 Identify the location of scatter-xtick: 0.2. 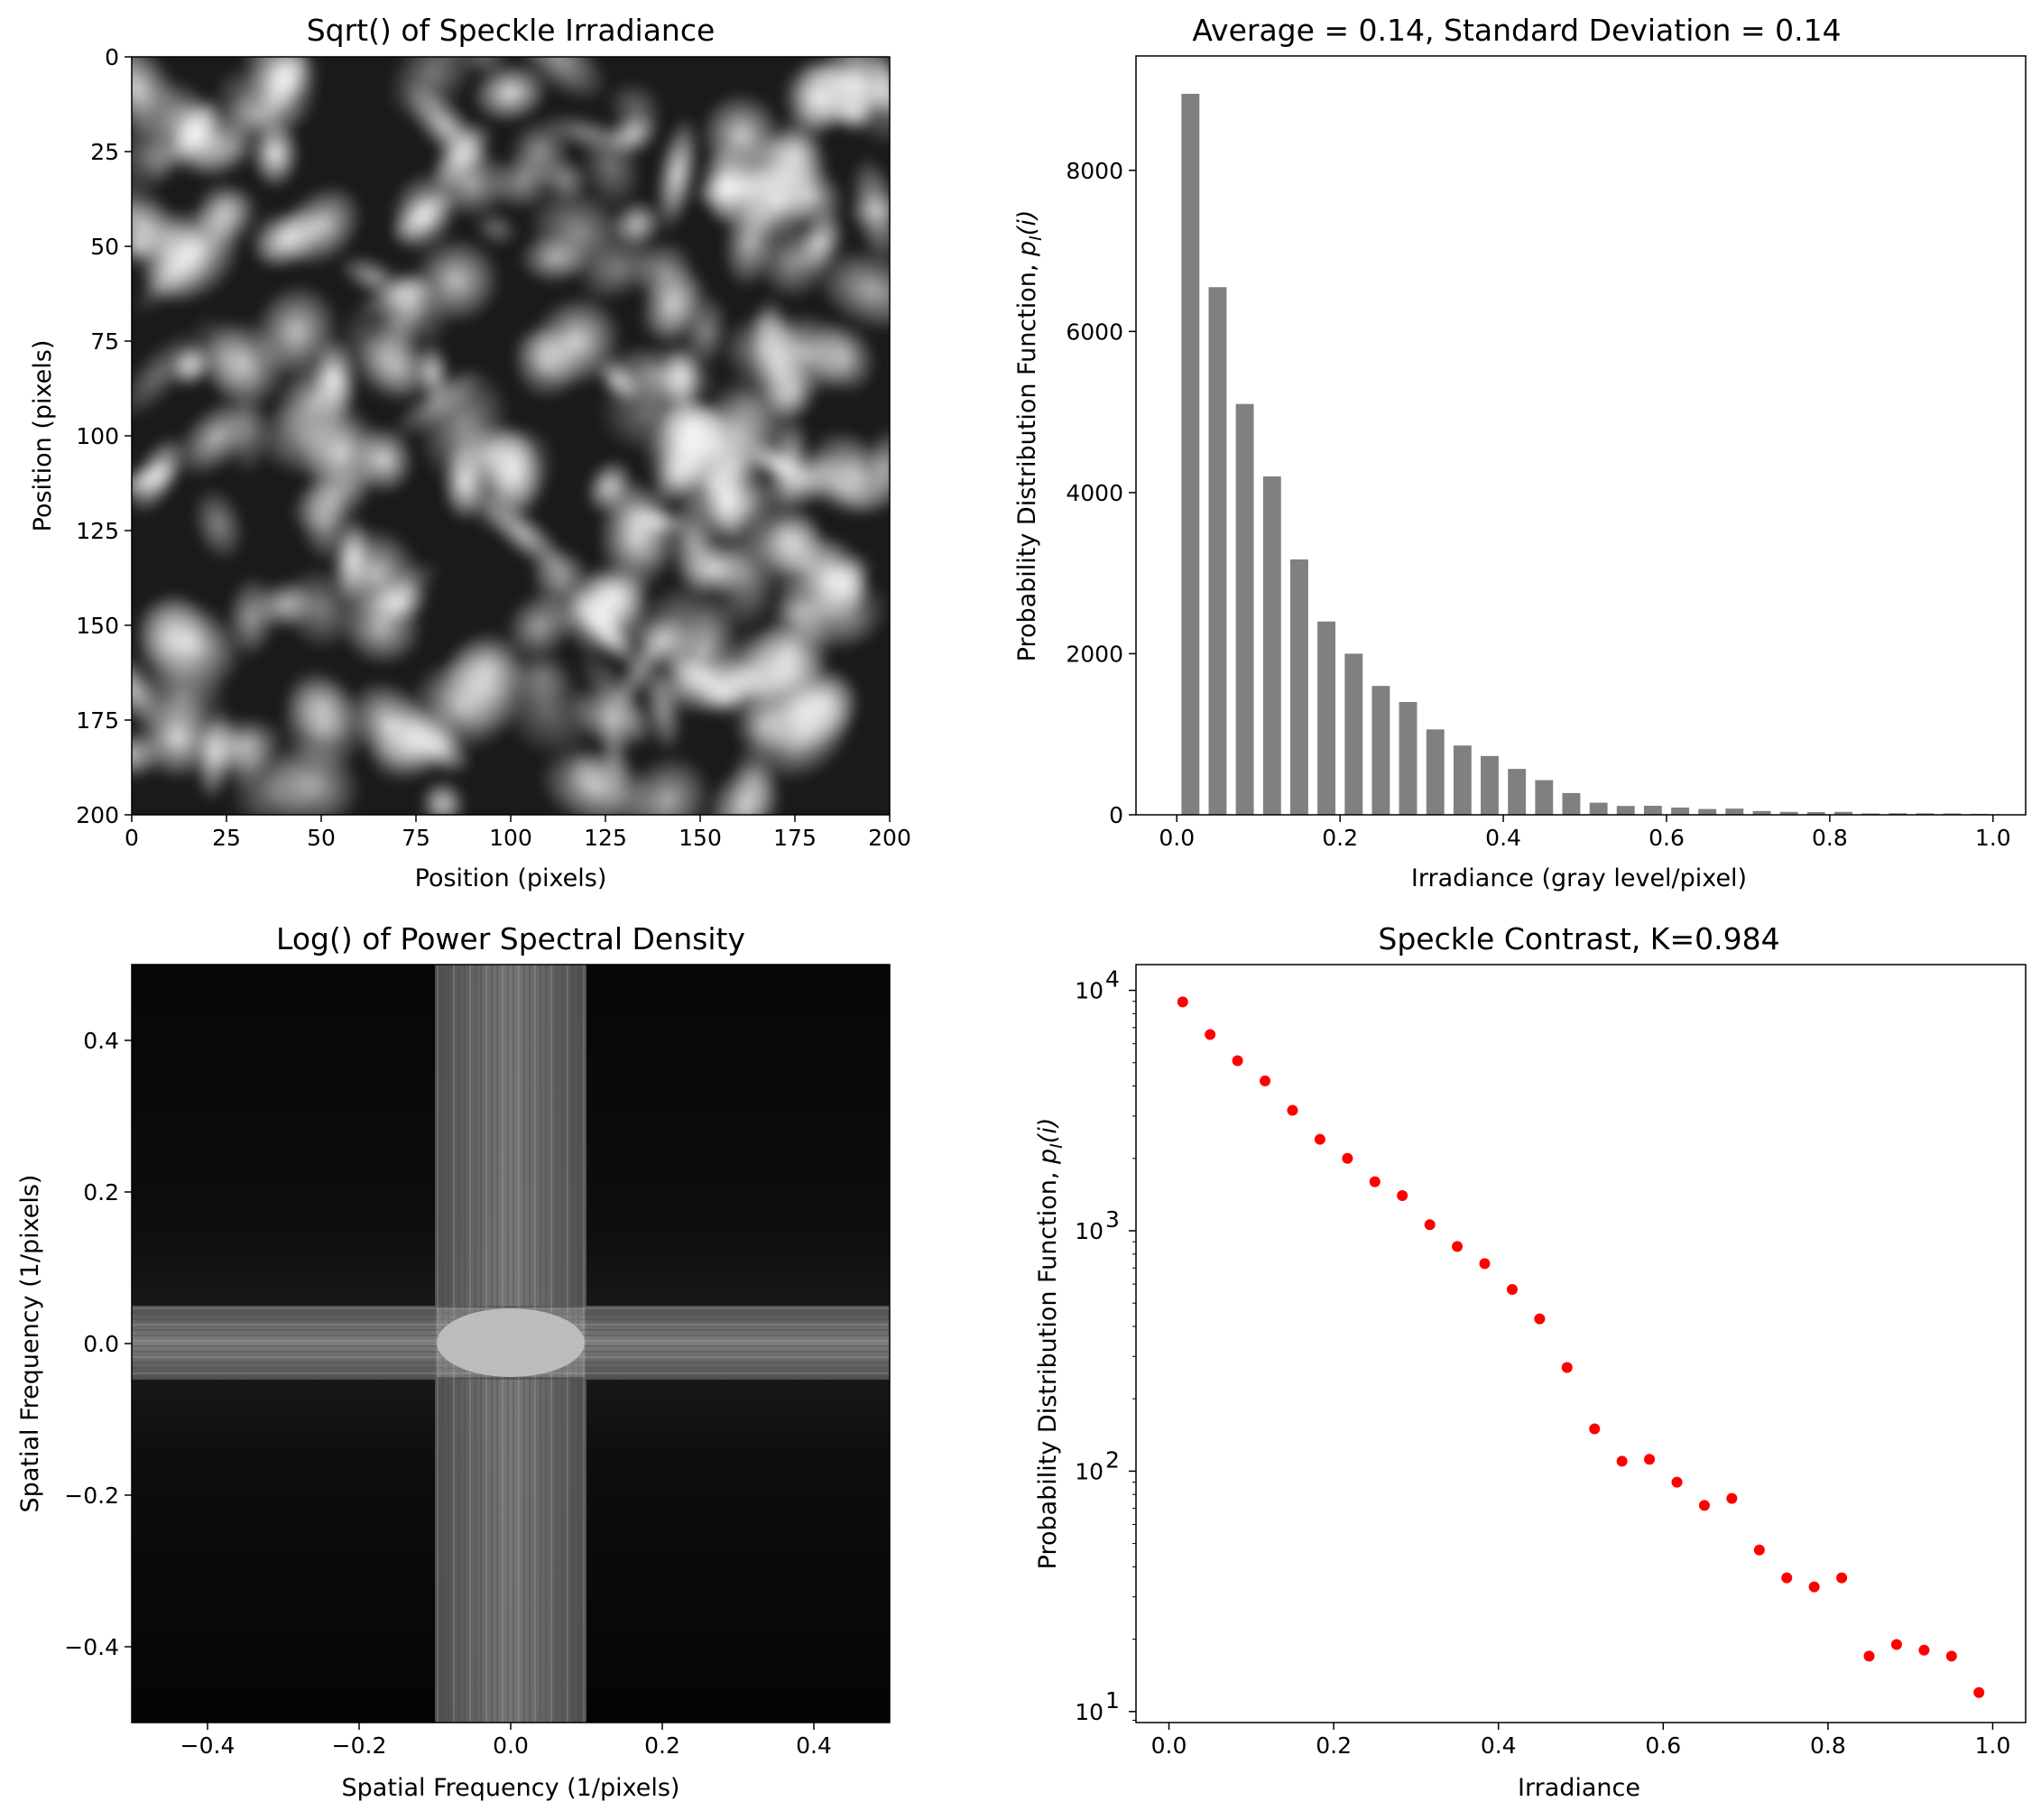
(1334, 1745).